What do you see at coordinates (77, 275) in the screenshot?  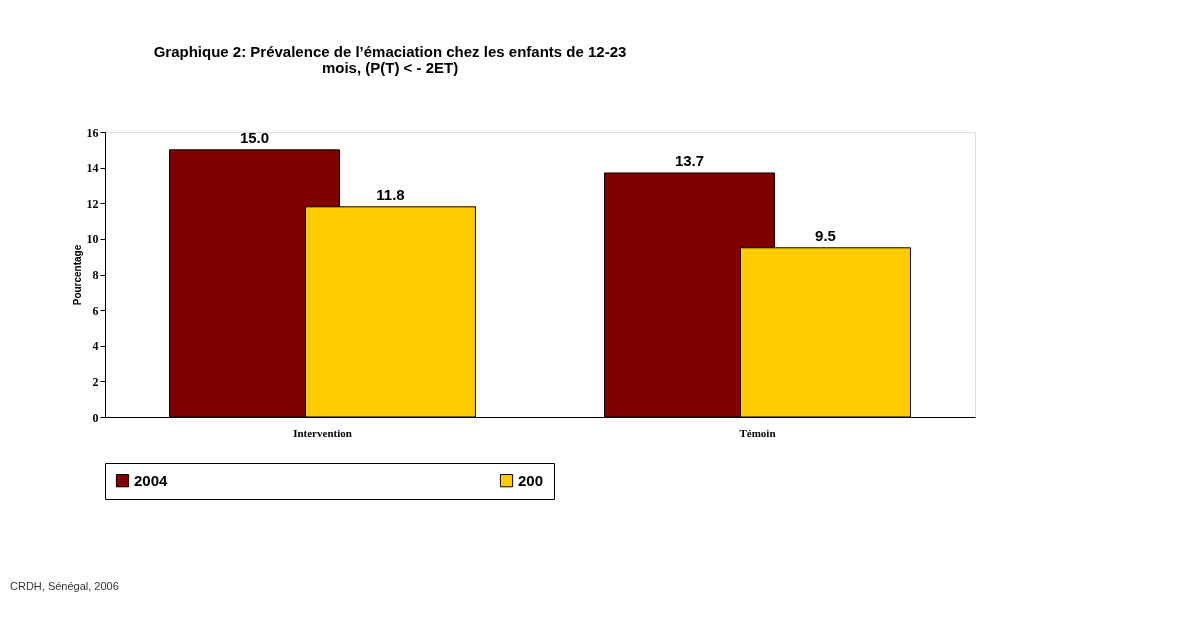 I see `y-axis-title: Pourcentage` at bounding box center [77, 275].